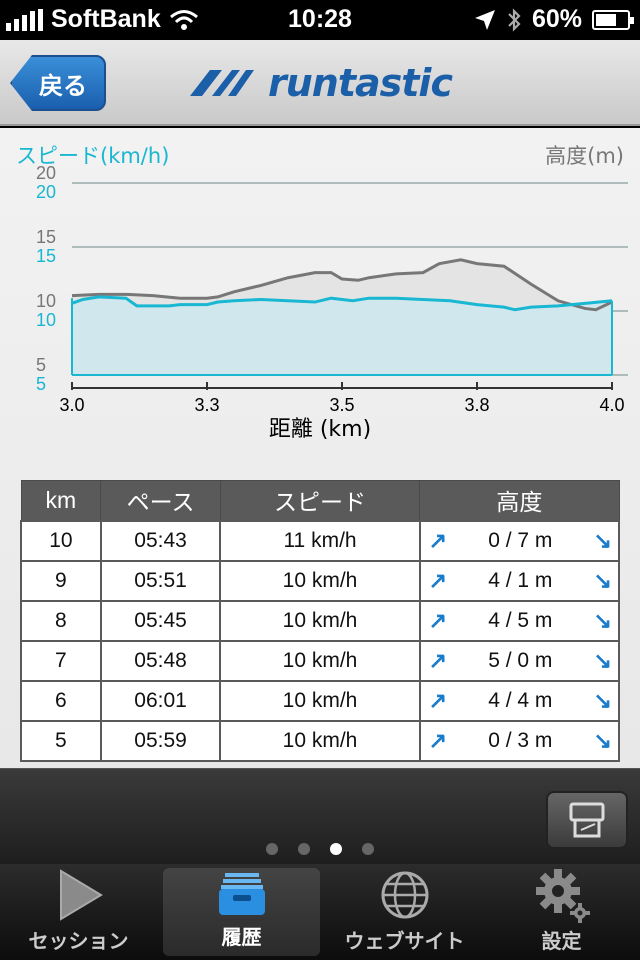  What do you see at coordinates (561, 941) in the screenshot?
I see `tab-label: 設定` at bounding box center [561, 941].